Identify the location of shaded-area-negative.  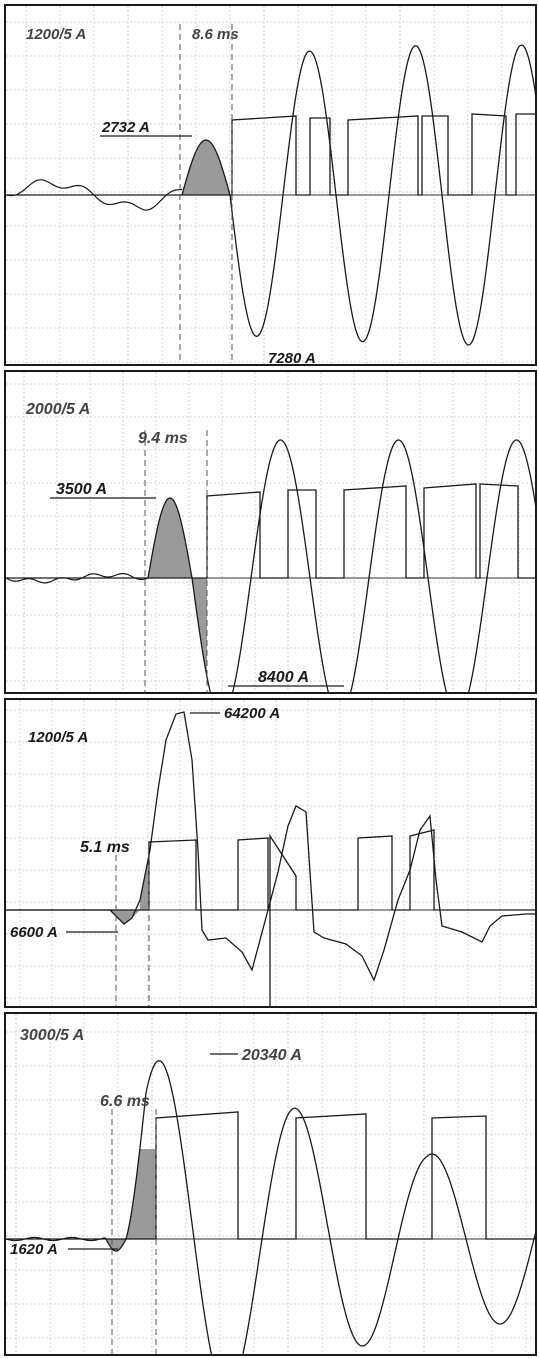
(222, 178).